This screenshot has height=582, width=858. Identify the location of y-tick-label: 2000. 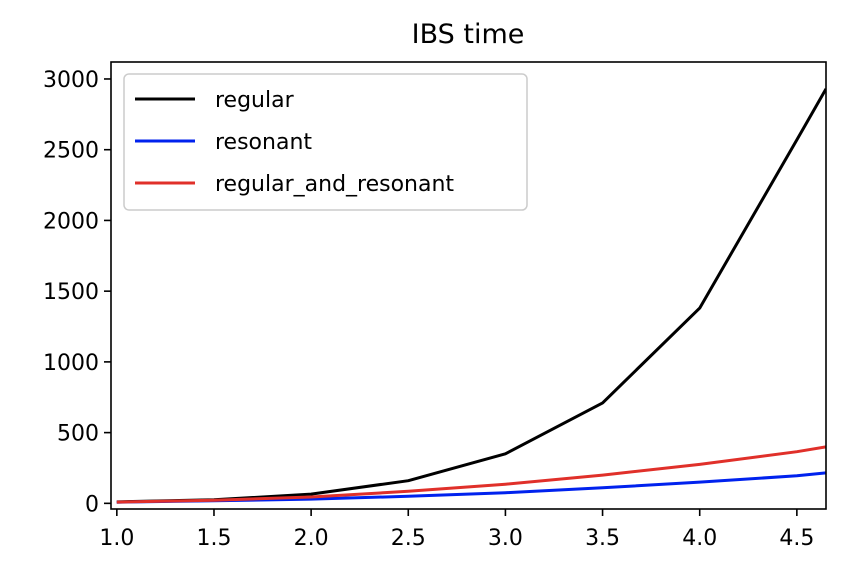
(71, 221).